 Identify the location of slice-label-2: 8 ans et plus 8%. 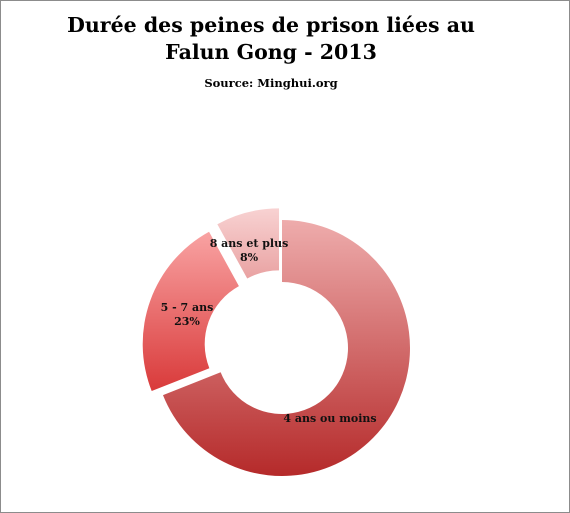
(249, 250).